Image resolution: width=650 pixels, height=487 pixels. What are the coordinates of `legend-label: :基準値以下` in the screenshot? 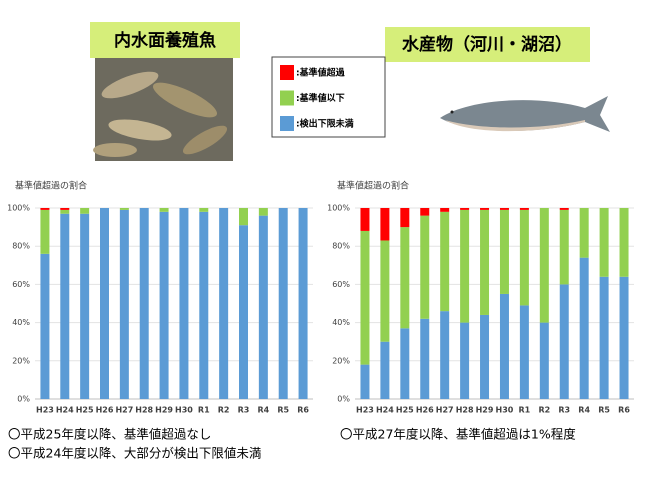 It's located at (320, 98).